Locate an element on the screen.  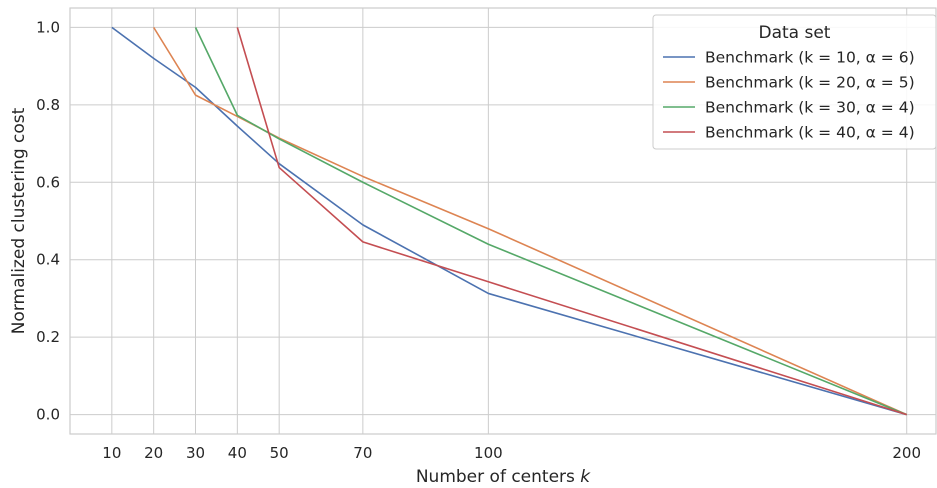
x-axis-label: Number of centers k is located at coordinates (503, 477).